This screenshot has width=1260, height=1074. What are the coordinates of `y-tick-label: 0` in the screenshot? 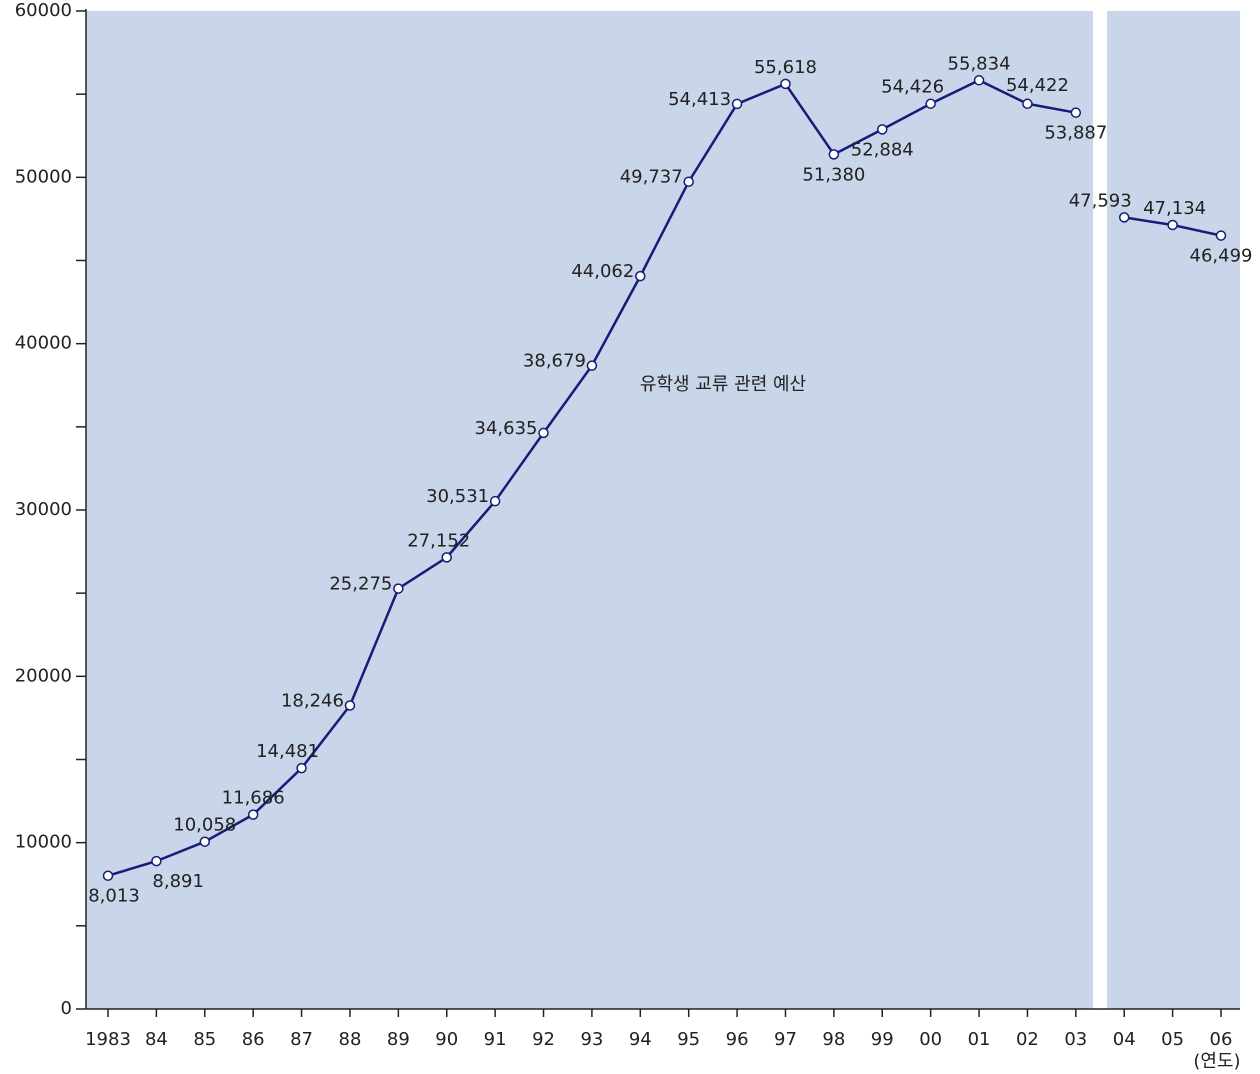 It's located at (66, 1008).